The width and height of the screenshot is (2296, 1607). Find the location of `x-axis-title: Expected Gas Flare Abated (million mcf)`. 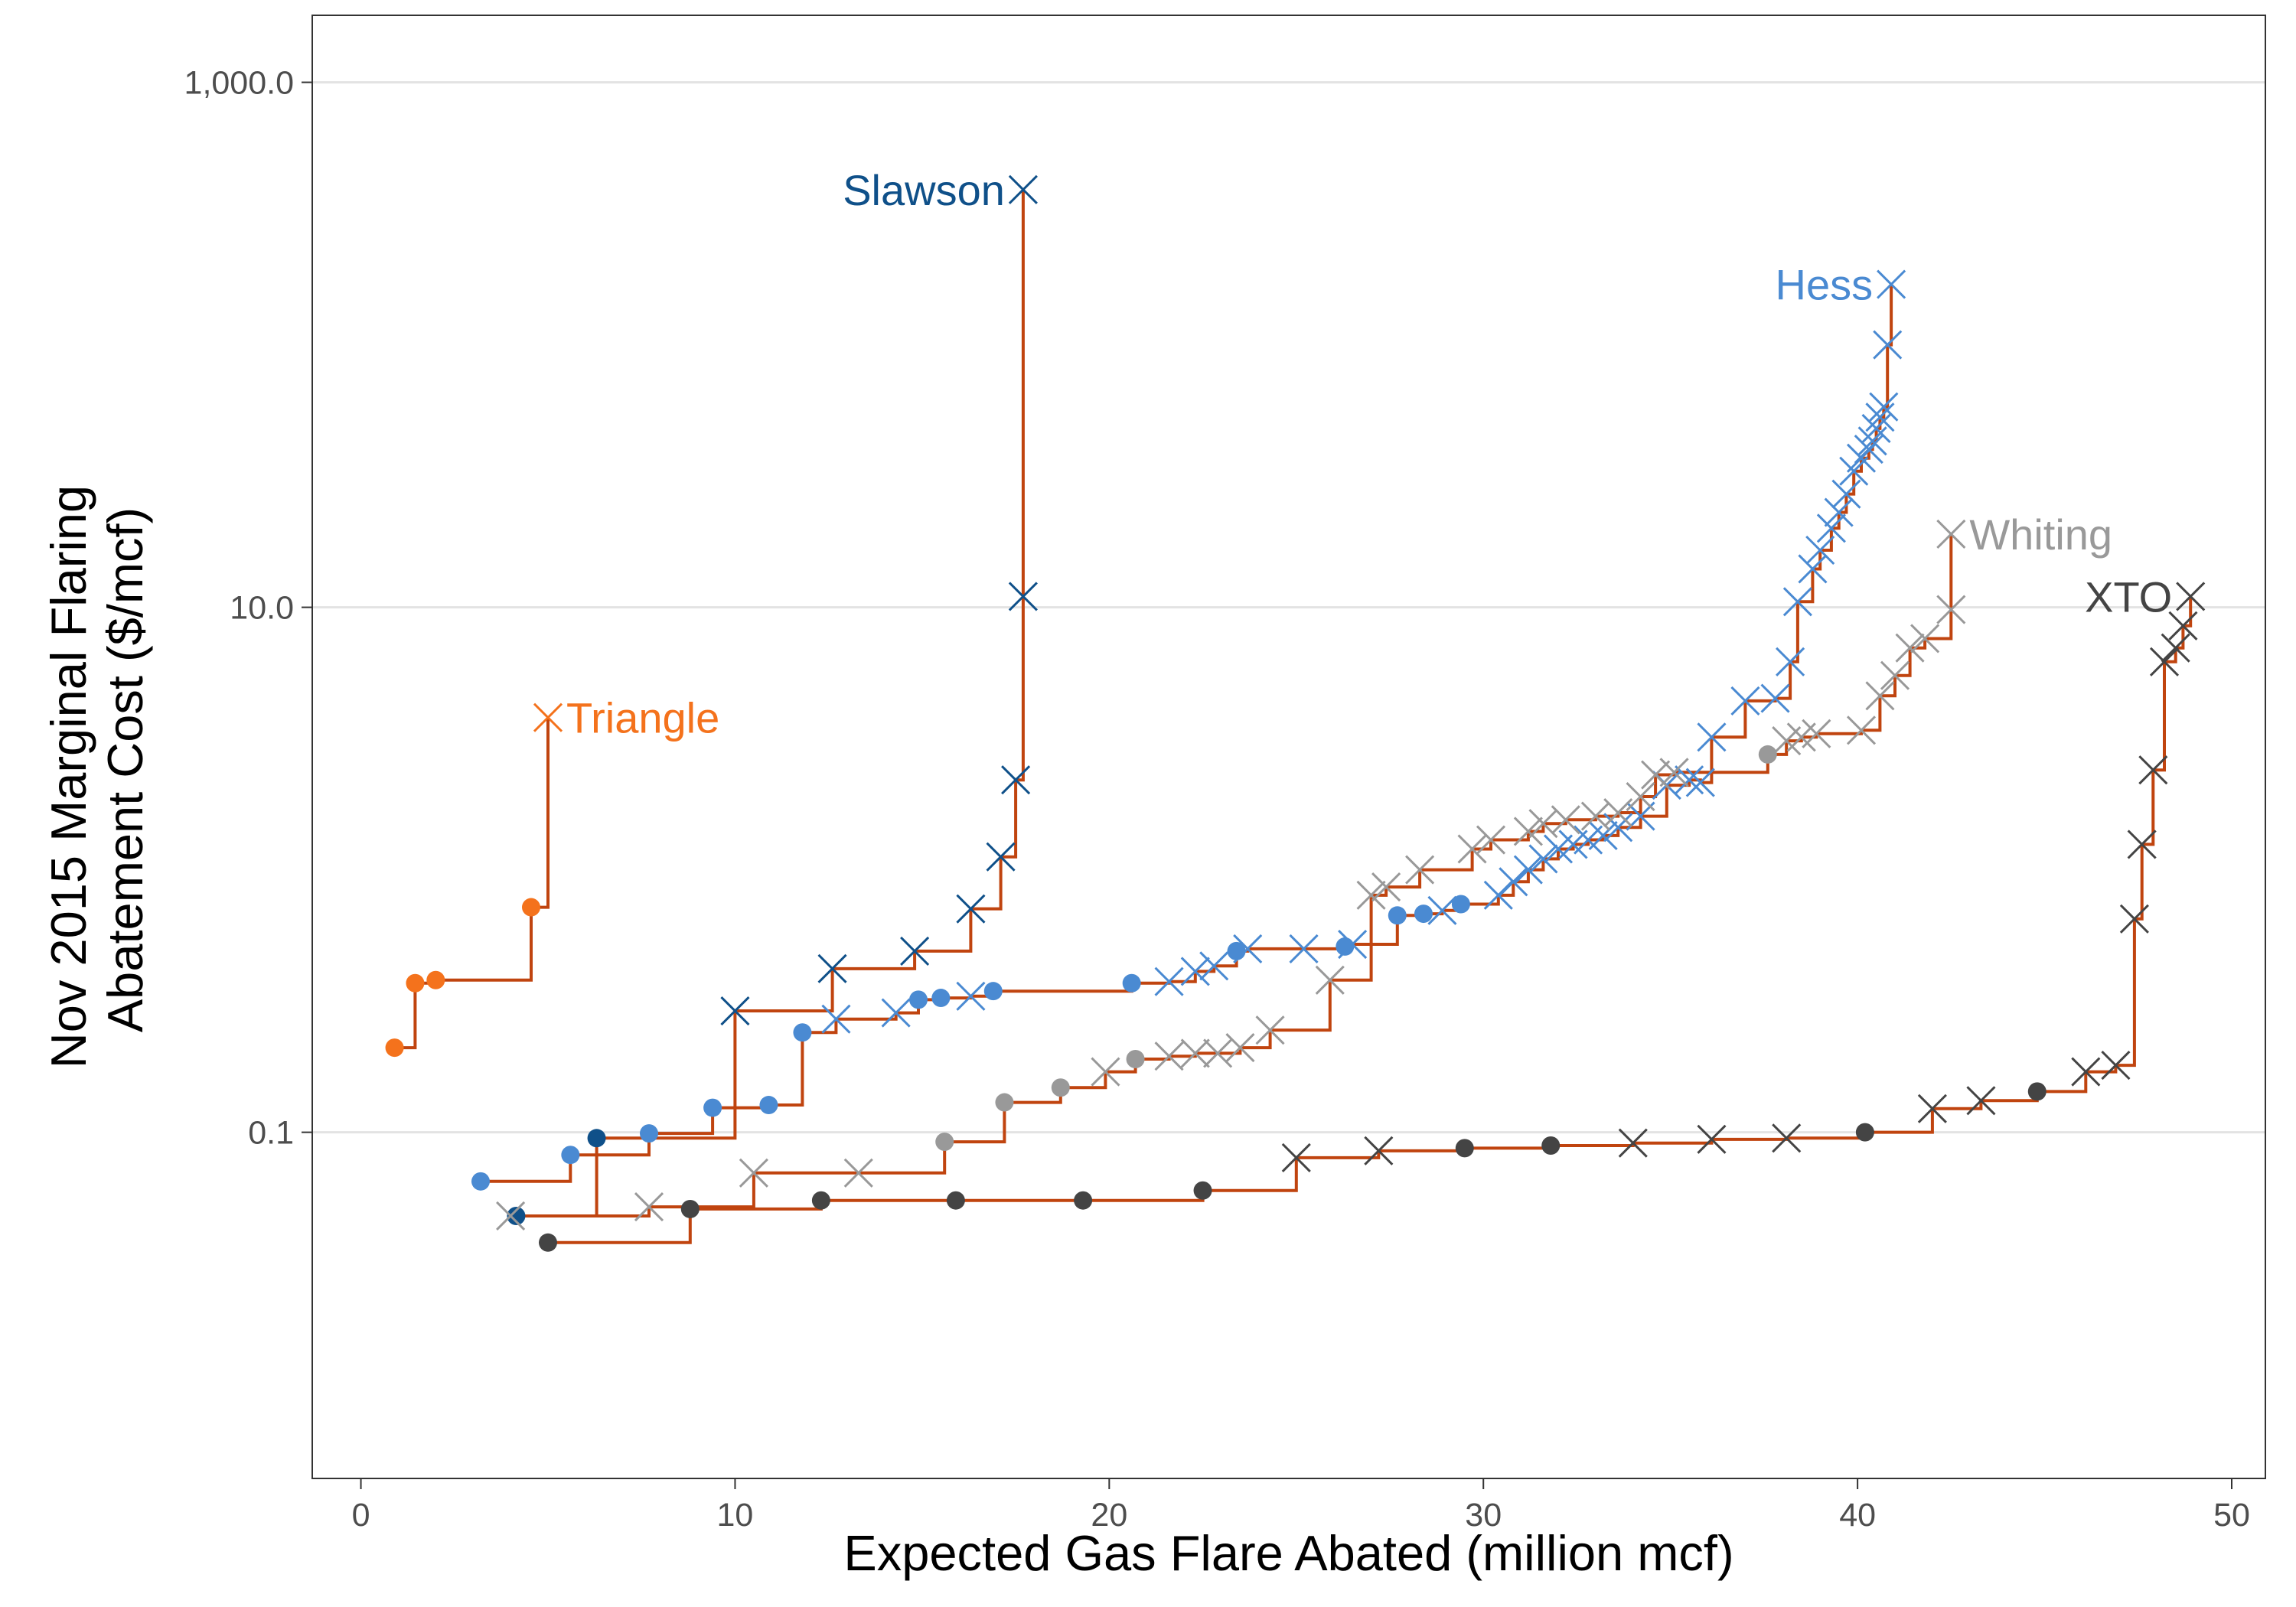

x-axis-title: Expected Gas Flare Abated (million mcf) is located at coordinates (1288, 1553).